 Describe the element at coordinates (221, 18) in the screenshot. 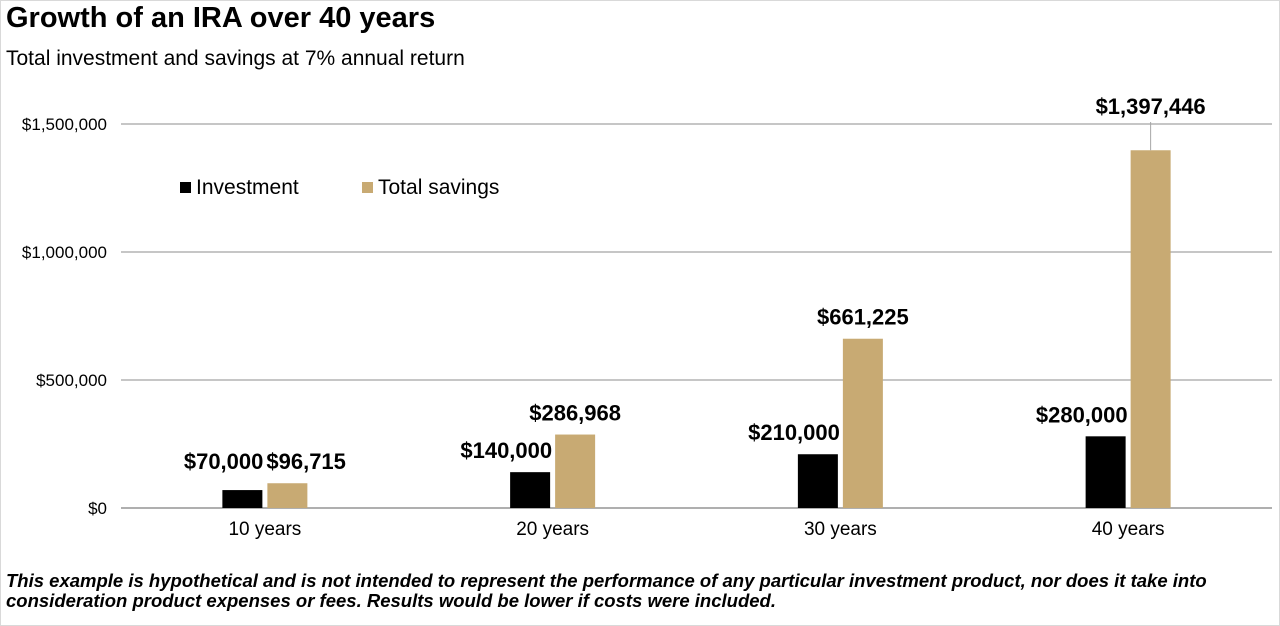

I see `chart-title: Growth of an IRA over 40 years` at that location.